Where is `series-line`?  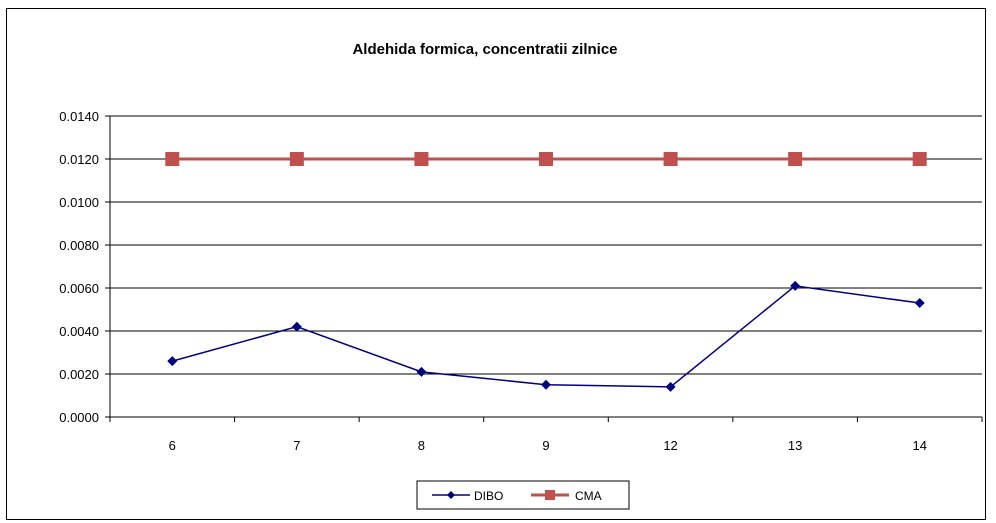
series-line is located at coordinates (546, 336).